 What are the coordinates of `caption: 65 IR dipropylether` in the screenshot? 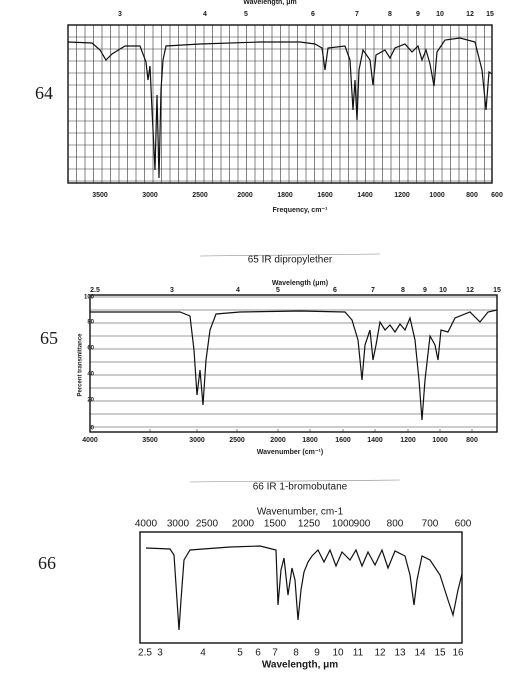 It's located at (290, 260).